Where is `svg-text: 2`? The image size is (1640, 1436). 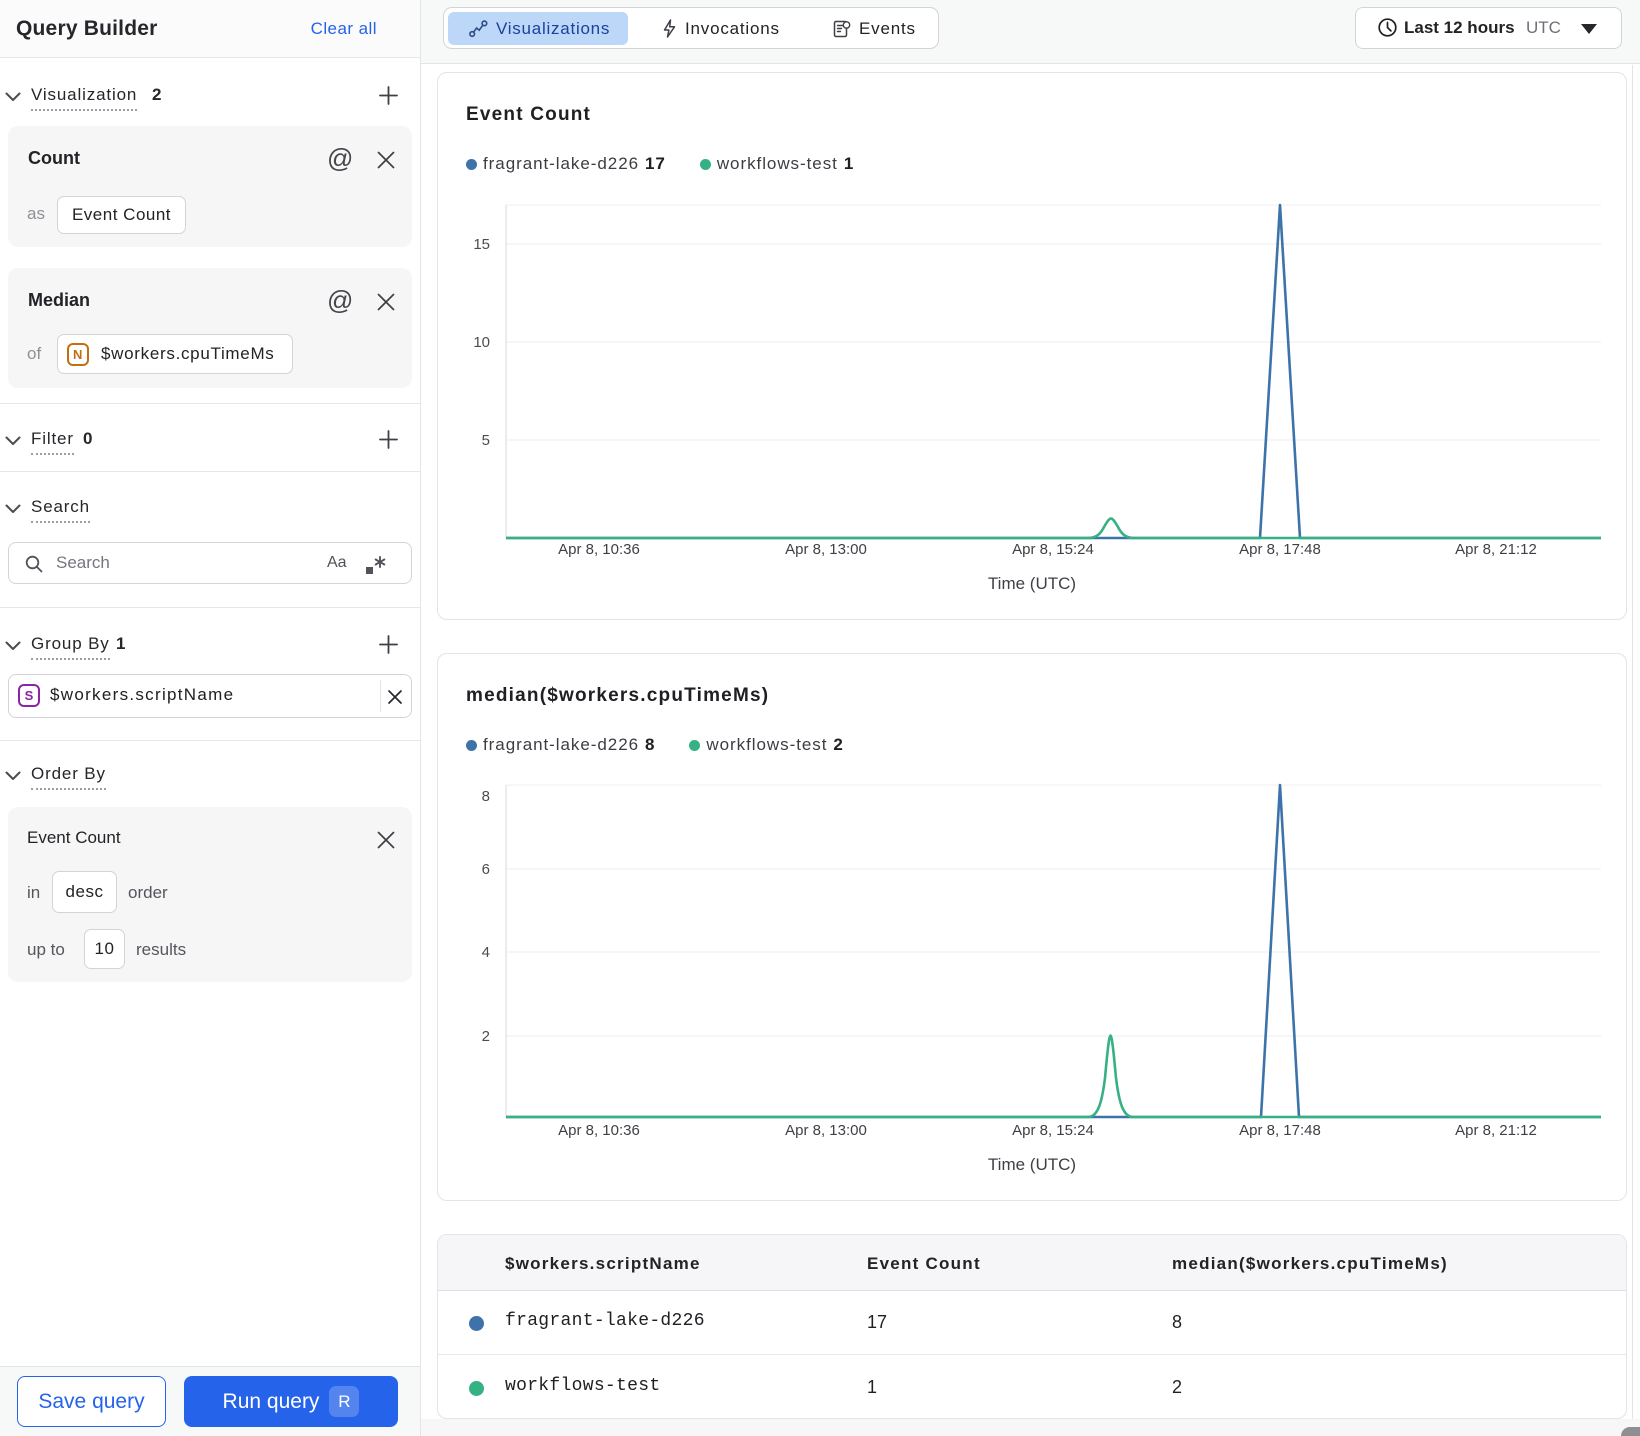
svg-text: 2 is located at coordinates (486, 1036).